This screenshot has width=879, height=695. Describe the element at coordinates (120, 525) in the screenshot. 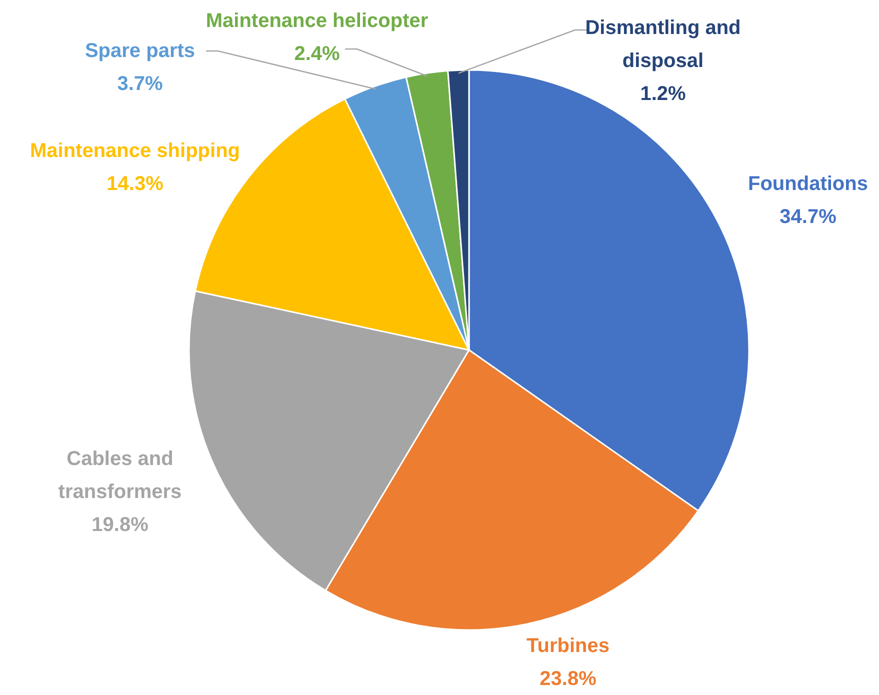

I see `data-label: 19.8%` at that location.